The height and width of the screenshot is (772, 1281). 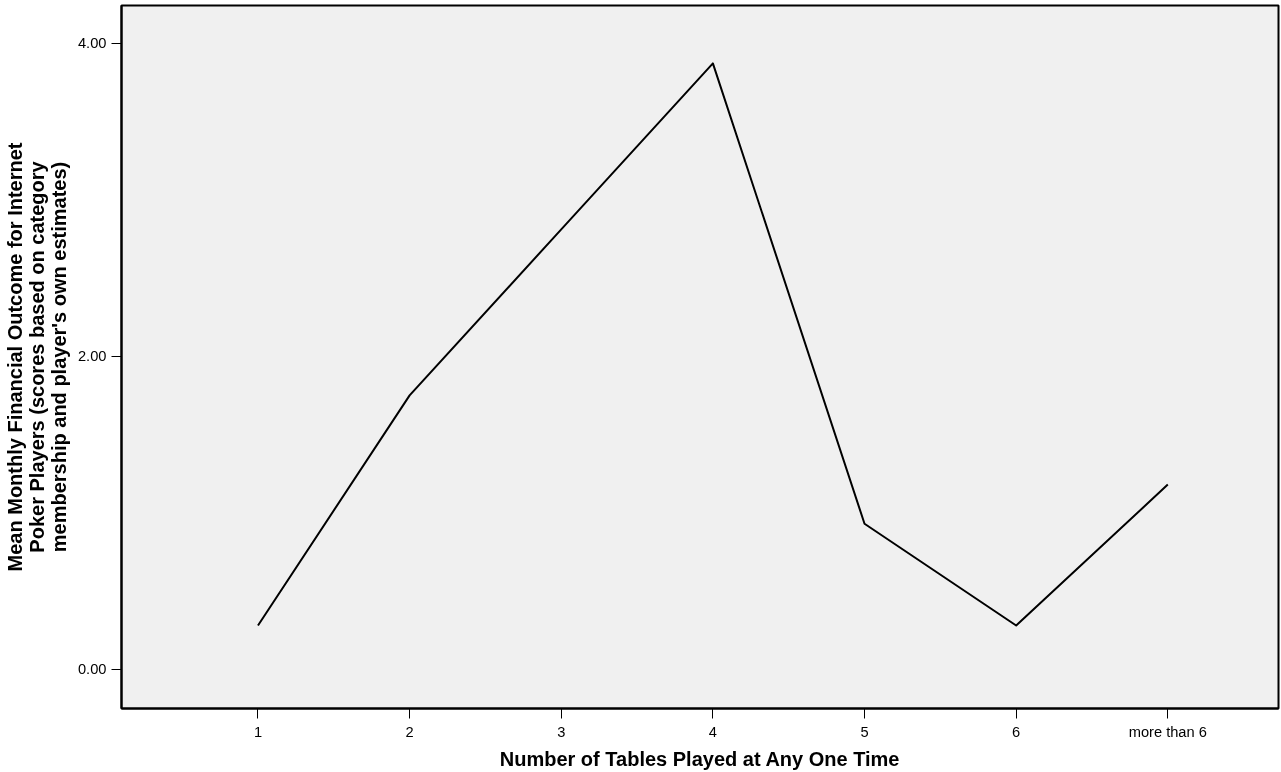 What do you see at coordinates (36, 357) in the screenshot?
I see `y-axis-title: Mean Monthly Financial Outcome for Internet Poker Players (scores based on category membership and player's own estimates)` at bounding box center [36, 357].